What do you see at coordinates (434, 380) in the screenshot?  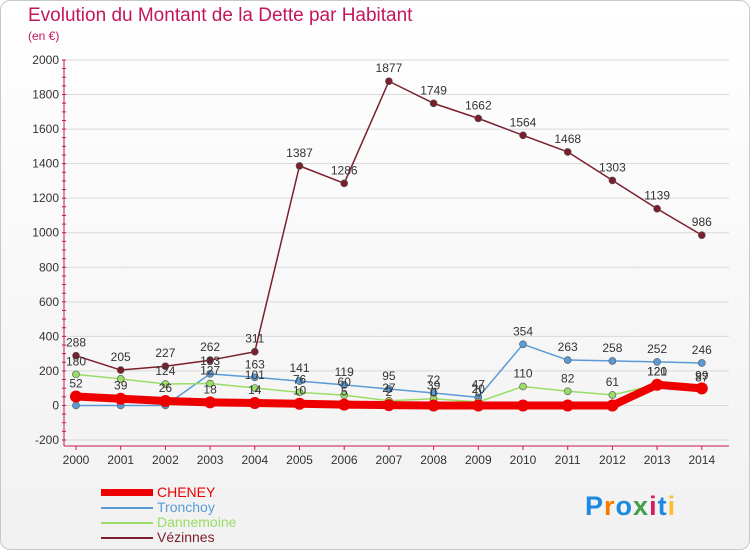 I see `data-label-tronchoy: 72` at bounding box center [434, 380].